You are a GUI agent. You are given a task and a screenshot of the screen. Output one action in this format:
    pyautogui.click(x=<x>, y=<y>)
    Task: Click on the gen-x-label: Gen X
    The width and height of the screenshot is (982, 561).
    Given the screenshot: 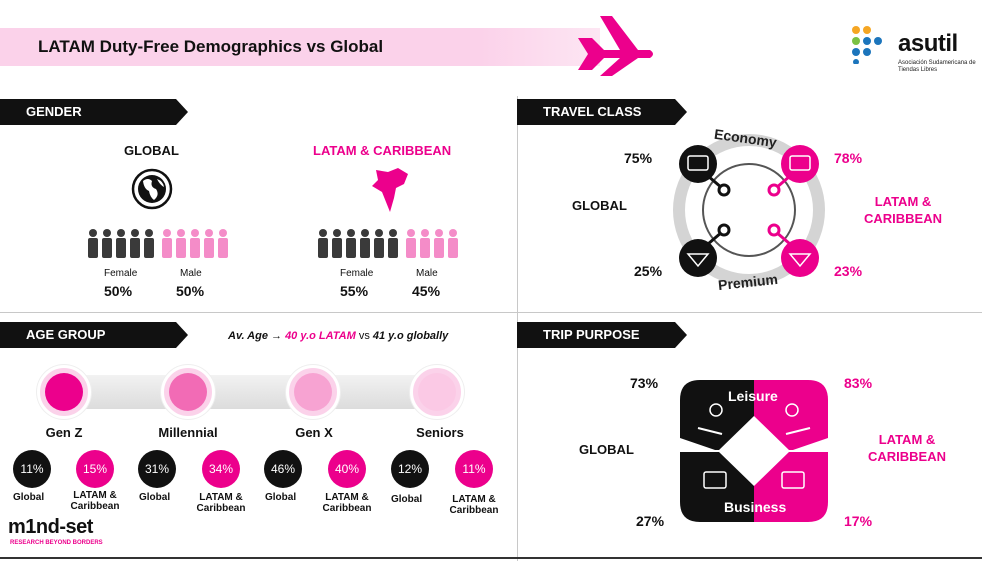 What is the action you would take?
    pyautogui.click(x=314, y=432)
    